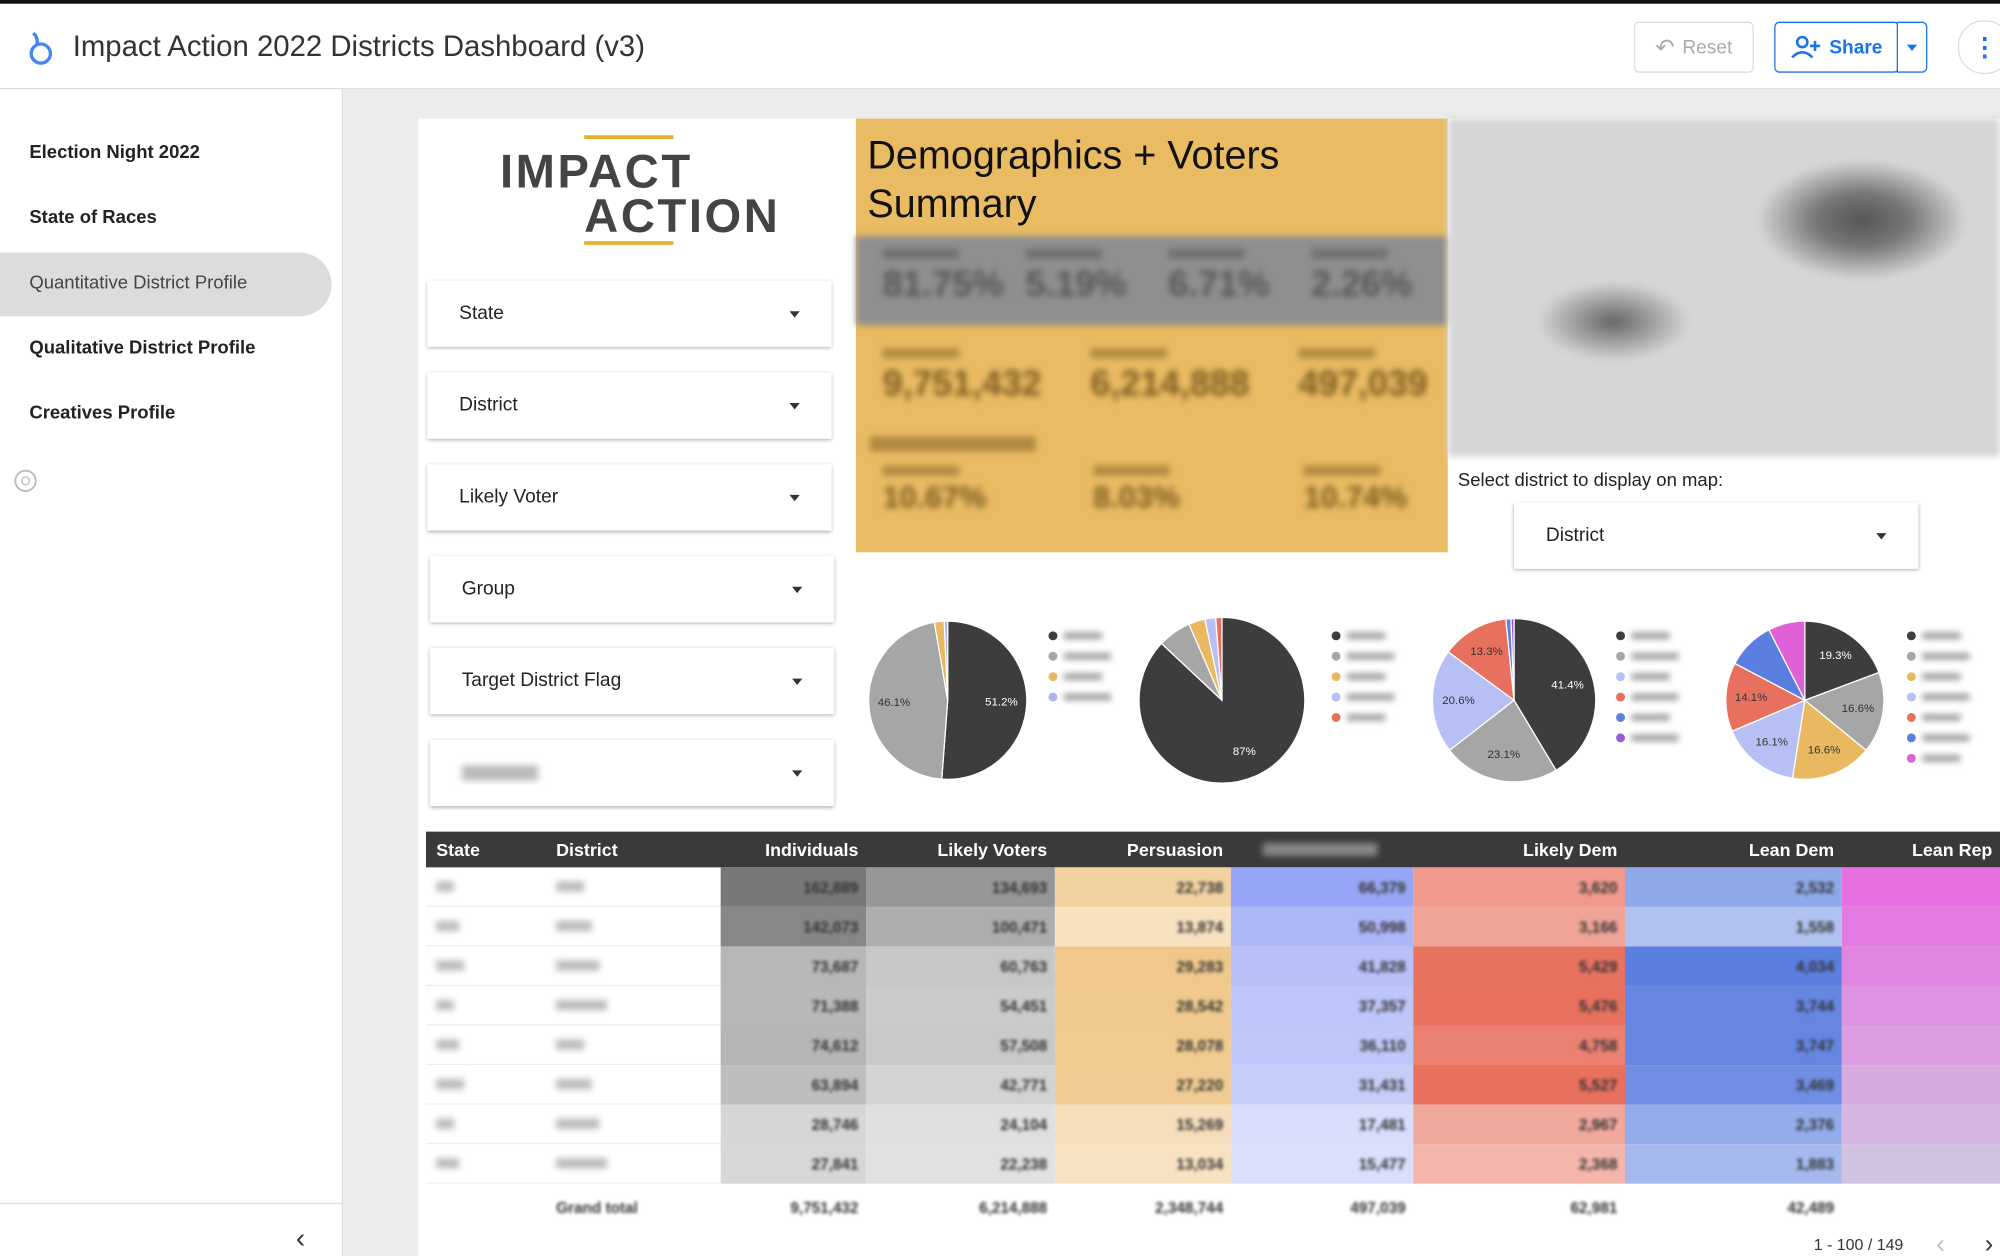 The height and width of the screenshot is (1256, 2000). I want to click on cell-value: 28,078, so click(1200, 1045).